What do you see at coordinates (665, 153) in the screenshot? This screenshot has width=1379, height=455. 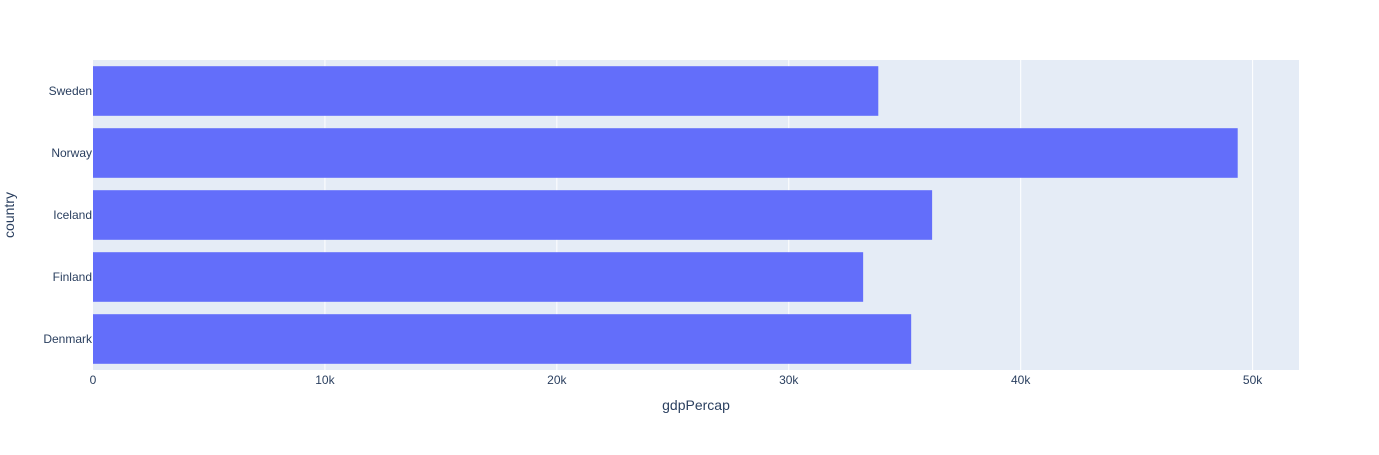 I see `bar-norway` at bounding box center [665, 153].